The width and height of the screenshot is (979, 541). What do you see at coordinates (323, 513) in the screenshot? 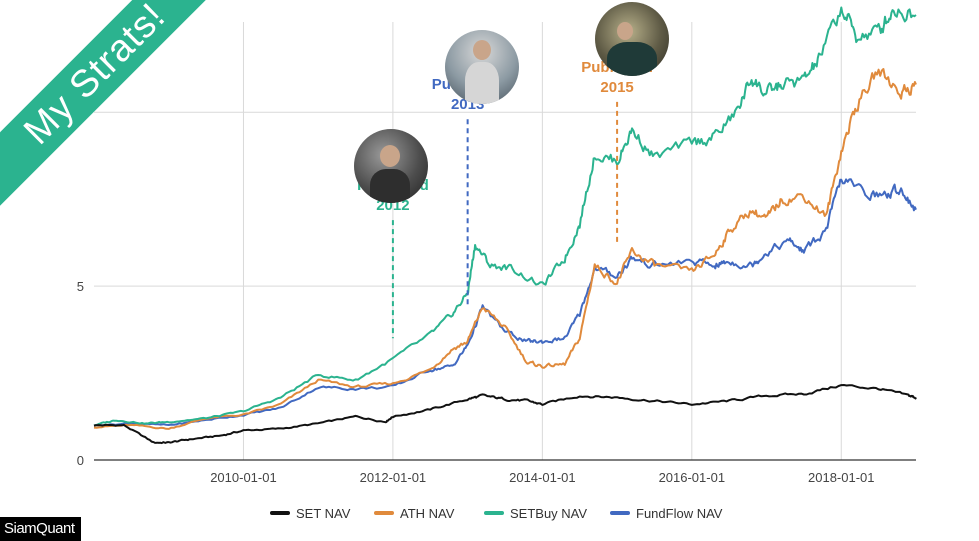
I see `legend-label: SET NAV` at bounding box center [323, 513].